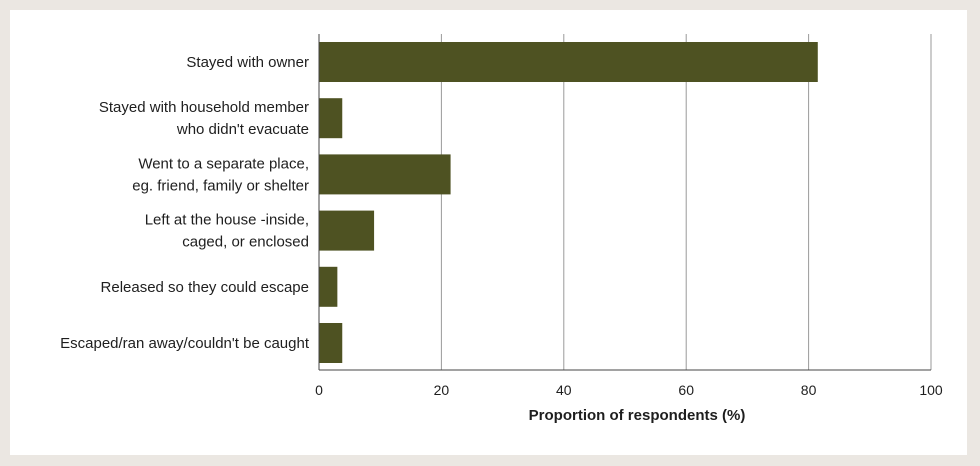 The width and height of the screenshot is (980, 466). Describe the element at coordinates (564, 390) in the screenshot. I see `x-tick-label: 40` at that location.